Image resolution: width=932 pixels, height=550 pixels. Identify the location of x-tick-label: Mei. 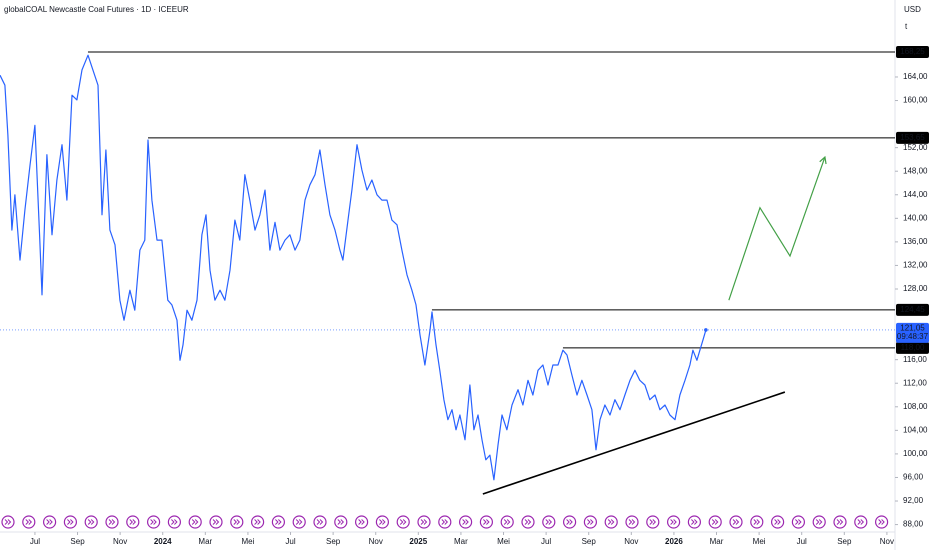
(503, 541).